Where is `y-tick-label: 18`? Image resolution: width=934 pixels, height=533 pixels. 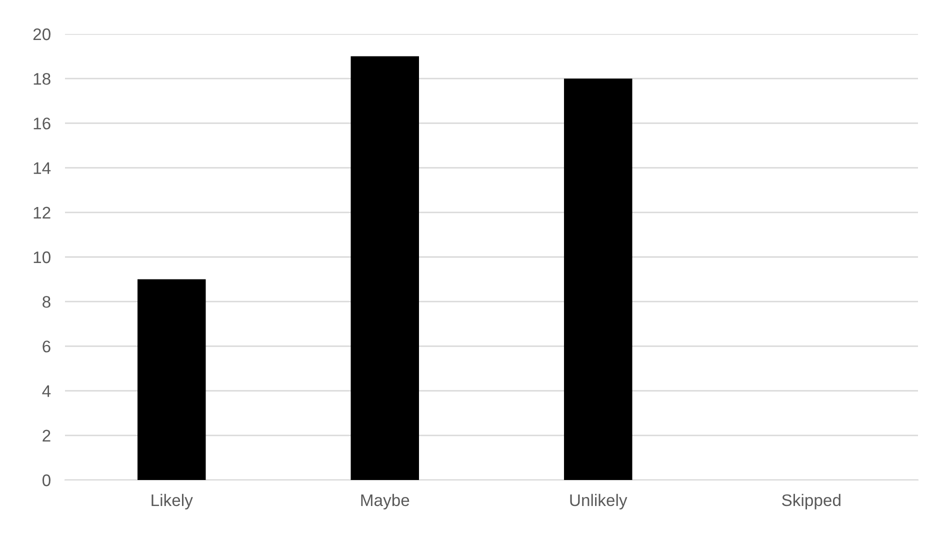
y-tick-label: 18 is located at coordinates (42, 79).